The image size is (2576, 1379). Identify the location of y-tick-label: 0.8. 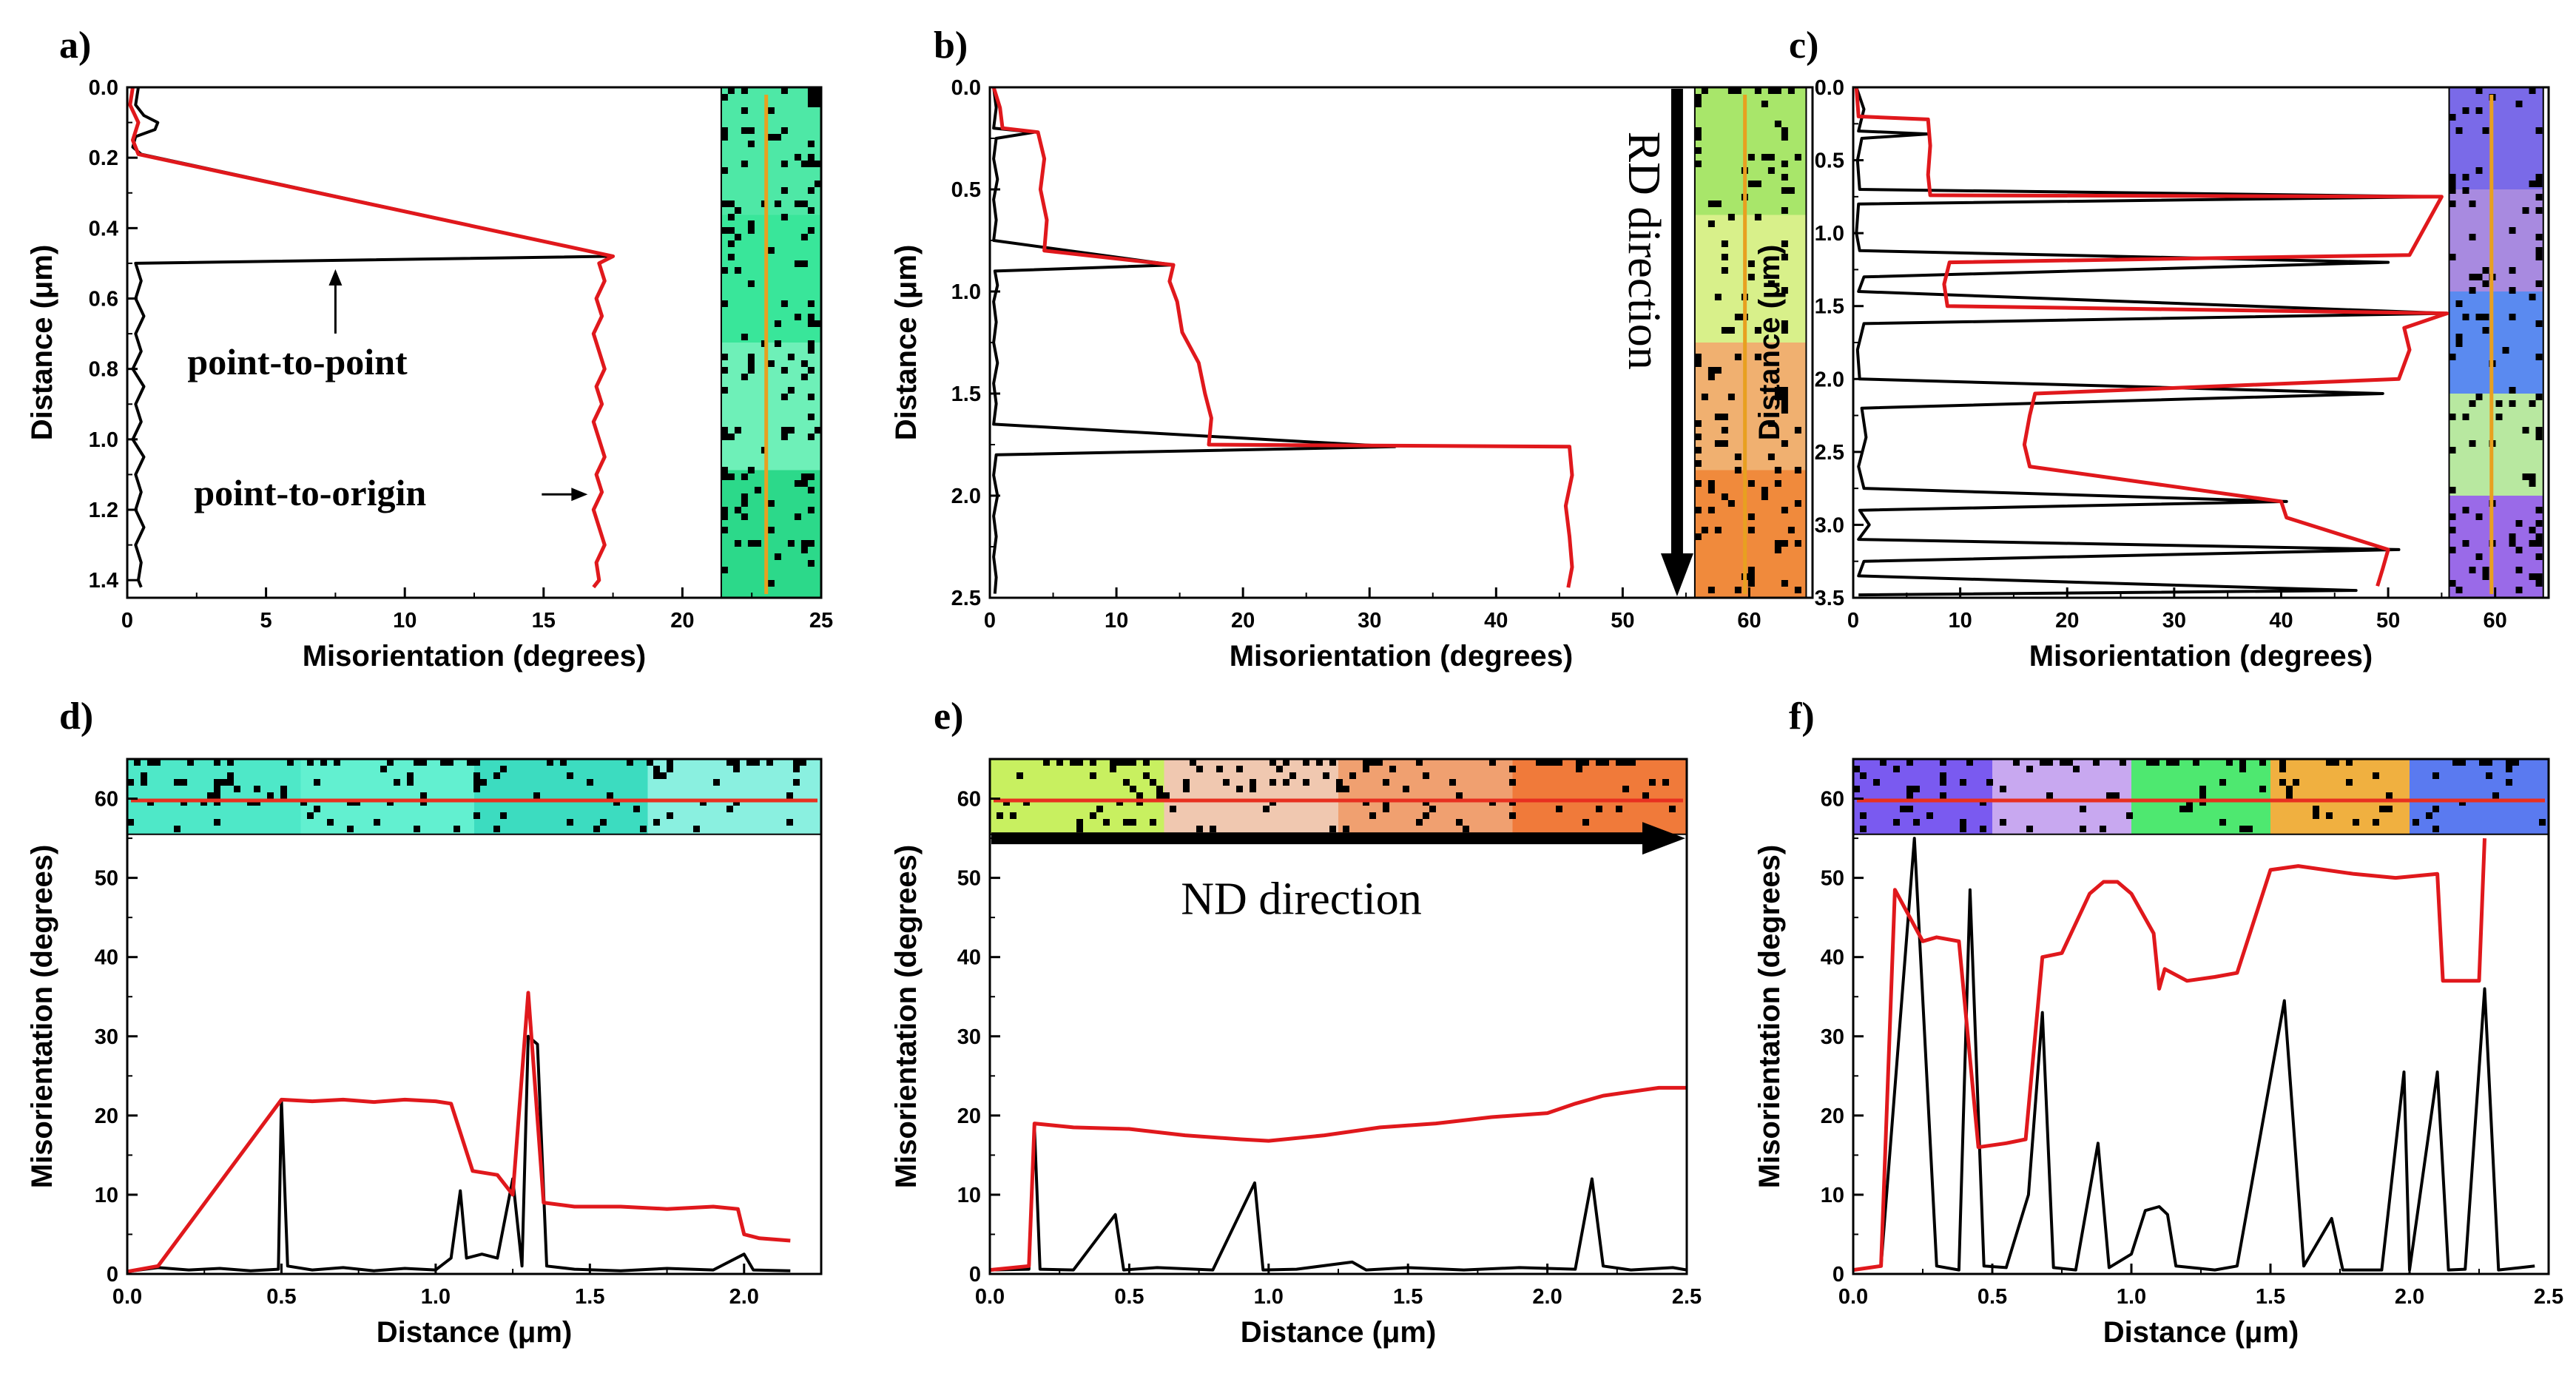
(103, 370).